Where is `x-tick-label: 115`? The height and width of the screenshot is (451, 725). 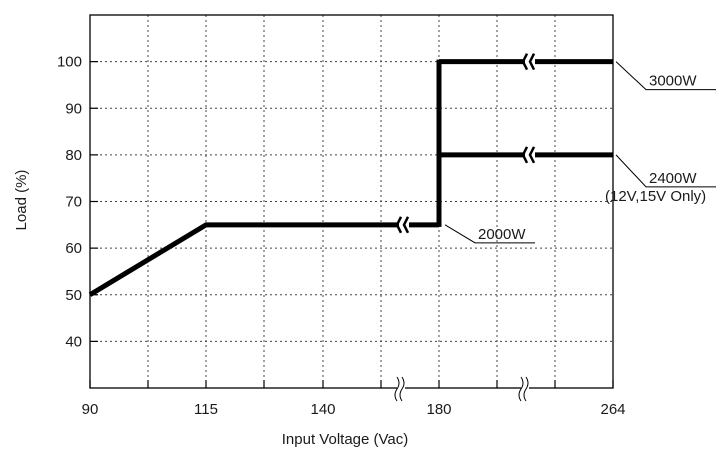
x-tick-label: 115 is located at coordinates (206, 409).